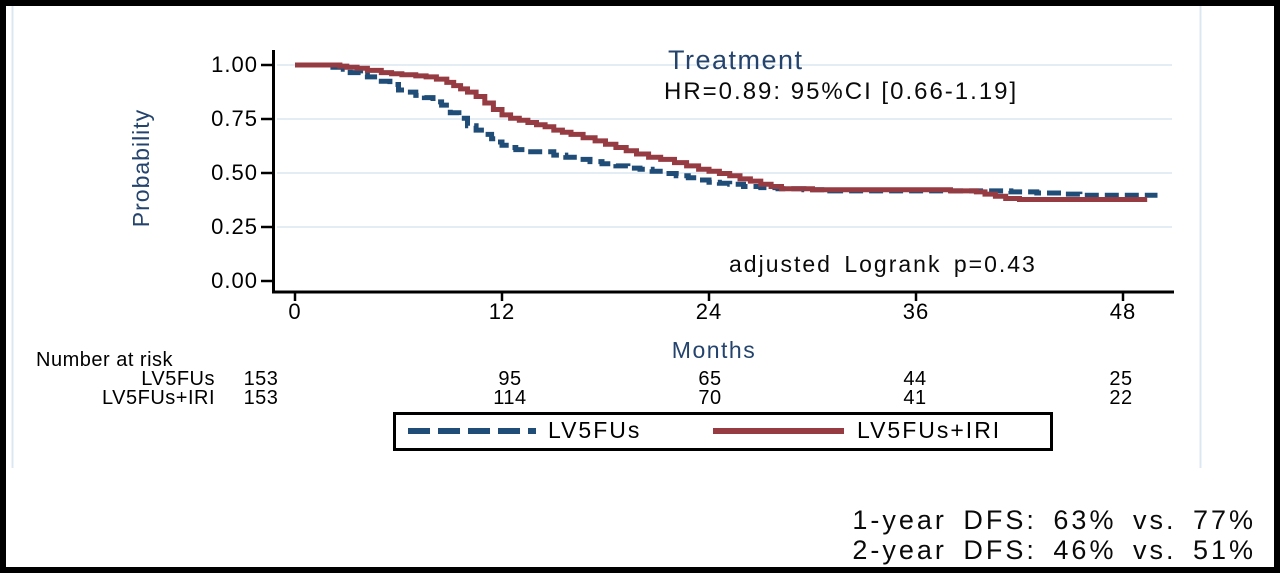 Image resolution: width=1280 pixels, height=573 pixels. I want to click on y-tick-label-000: 0.00, so click(234, 280).